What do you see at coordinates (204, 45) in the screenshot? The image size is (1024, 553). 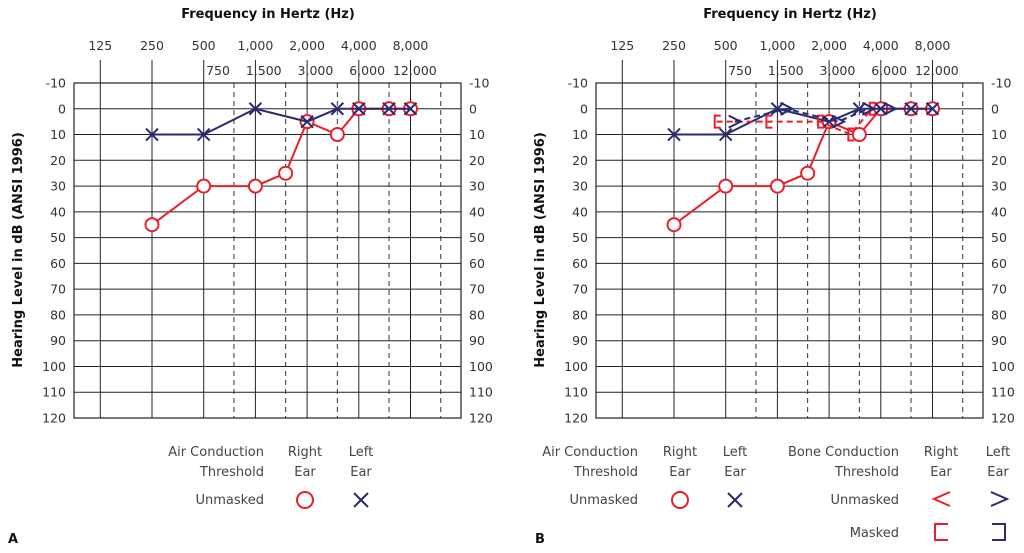 I see `x-tick-label-major: 500` at bounding box center [204, 45].